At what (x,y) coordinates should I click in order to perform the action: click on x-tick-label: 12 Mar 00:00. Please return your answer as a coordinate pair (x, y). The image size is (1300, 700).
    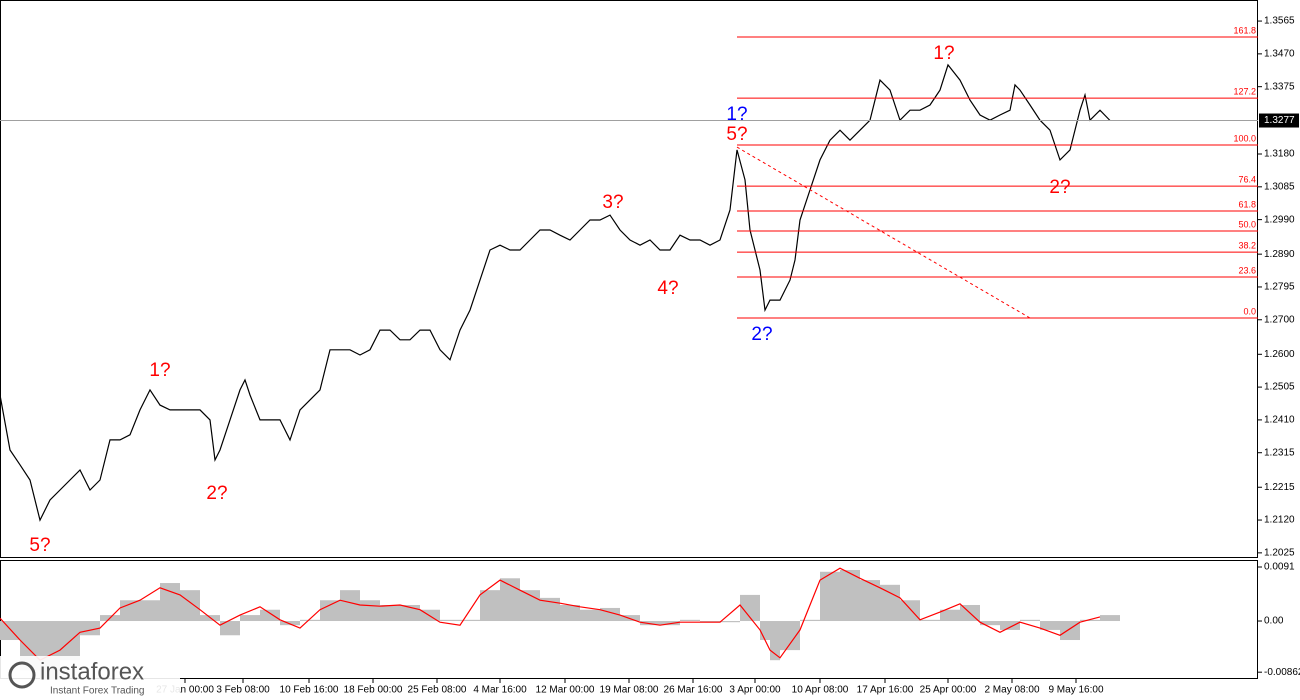
    Looking at the image, I should click on (565, 690).